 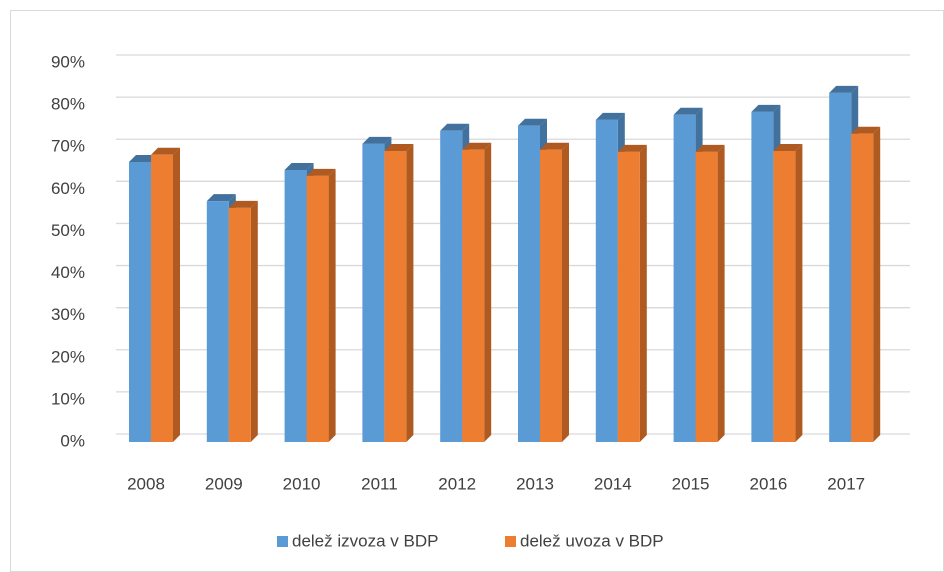 What do you see at coordinates (592, 540) in the screenshot?
I see `legend-label: delež uvoza v BDP` at bounding box center [592, 540].